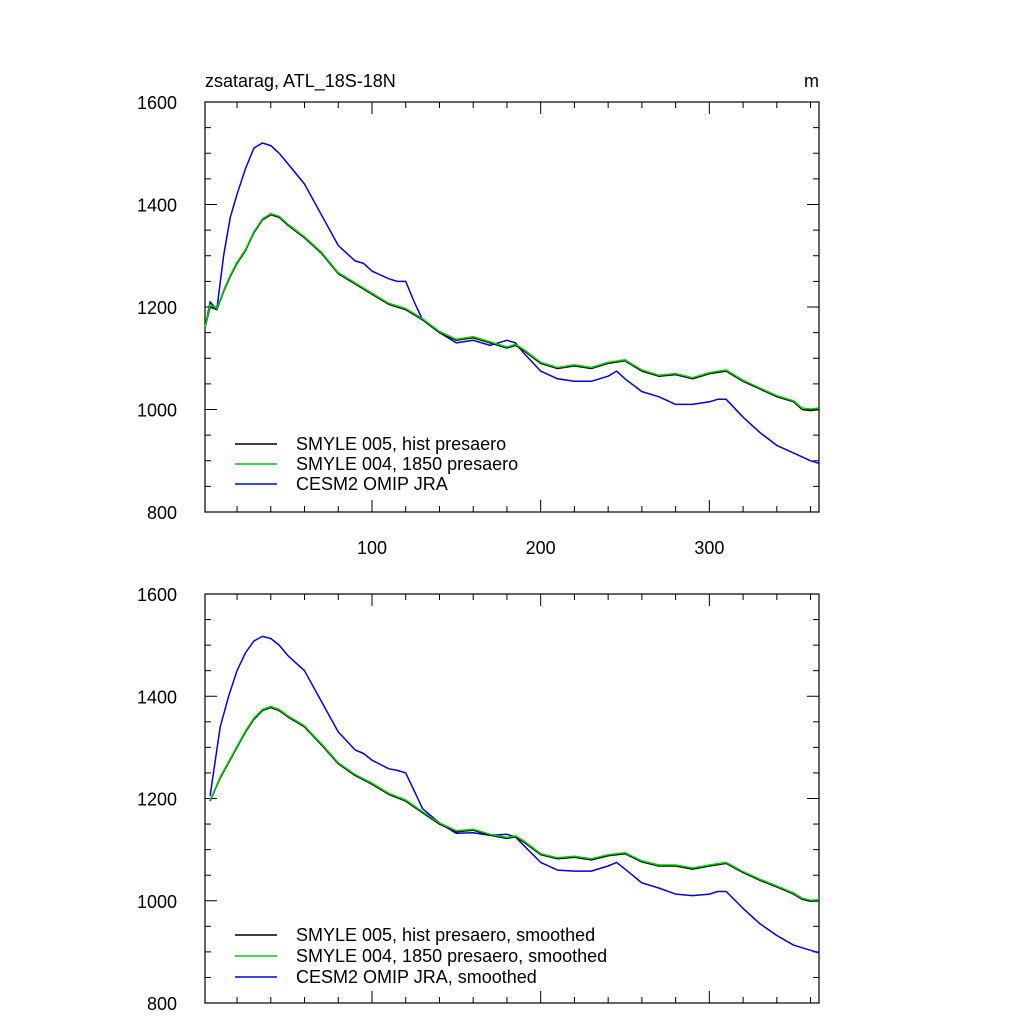 Image resolution: width=1024 pixels, height=1024 pixels. What do you see at coordinates (445, 935) in the screenshot?
I see `legend-label: SMYLE 005, hist presaero, smoothed` at bounding box center [445, 935].